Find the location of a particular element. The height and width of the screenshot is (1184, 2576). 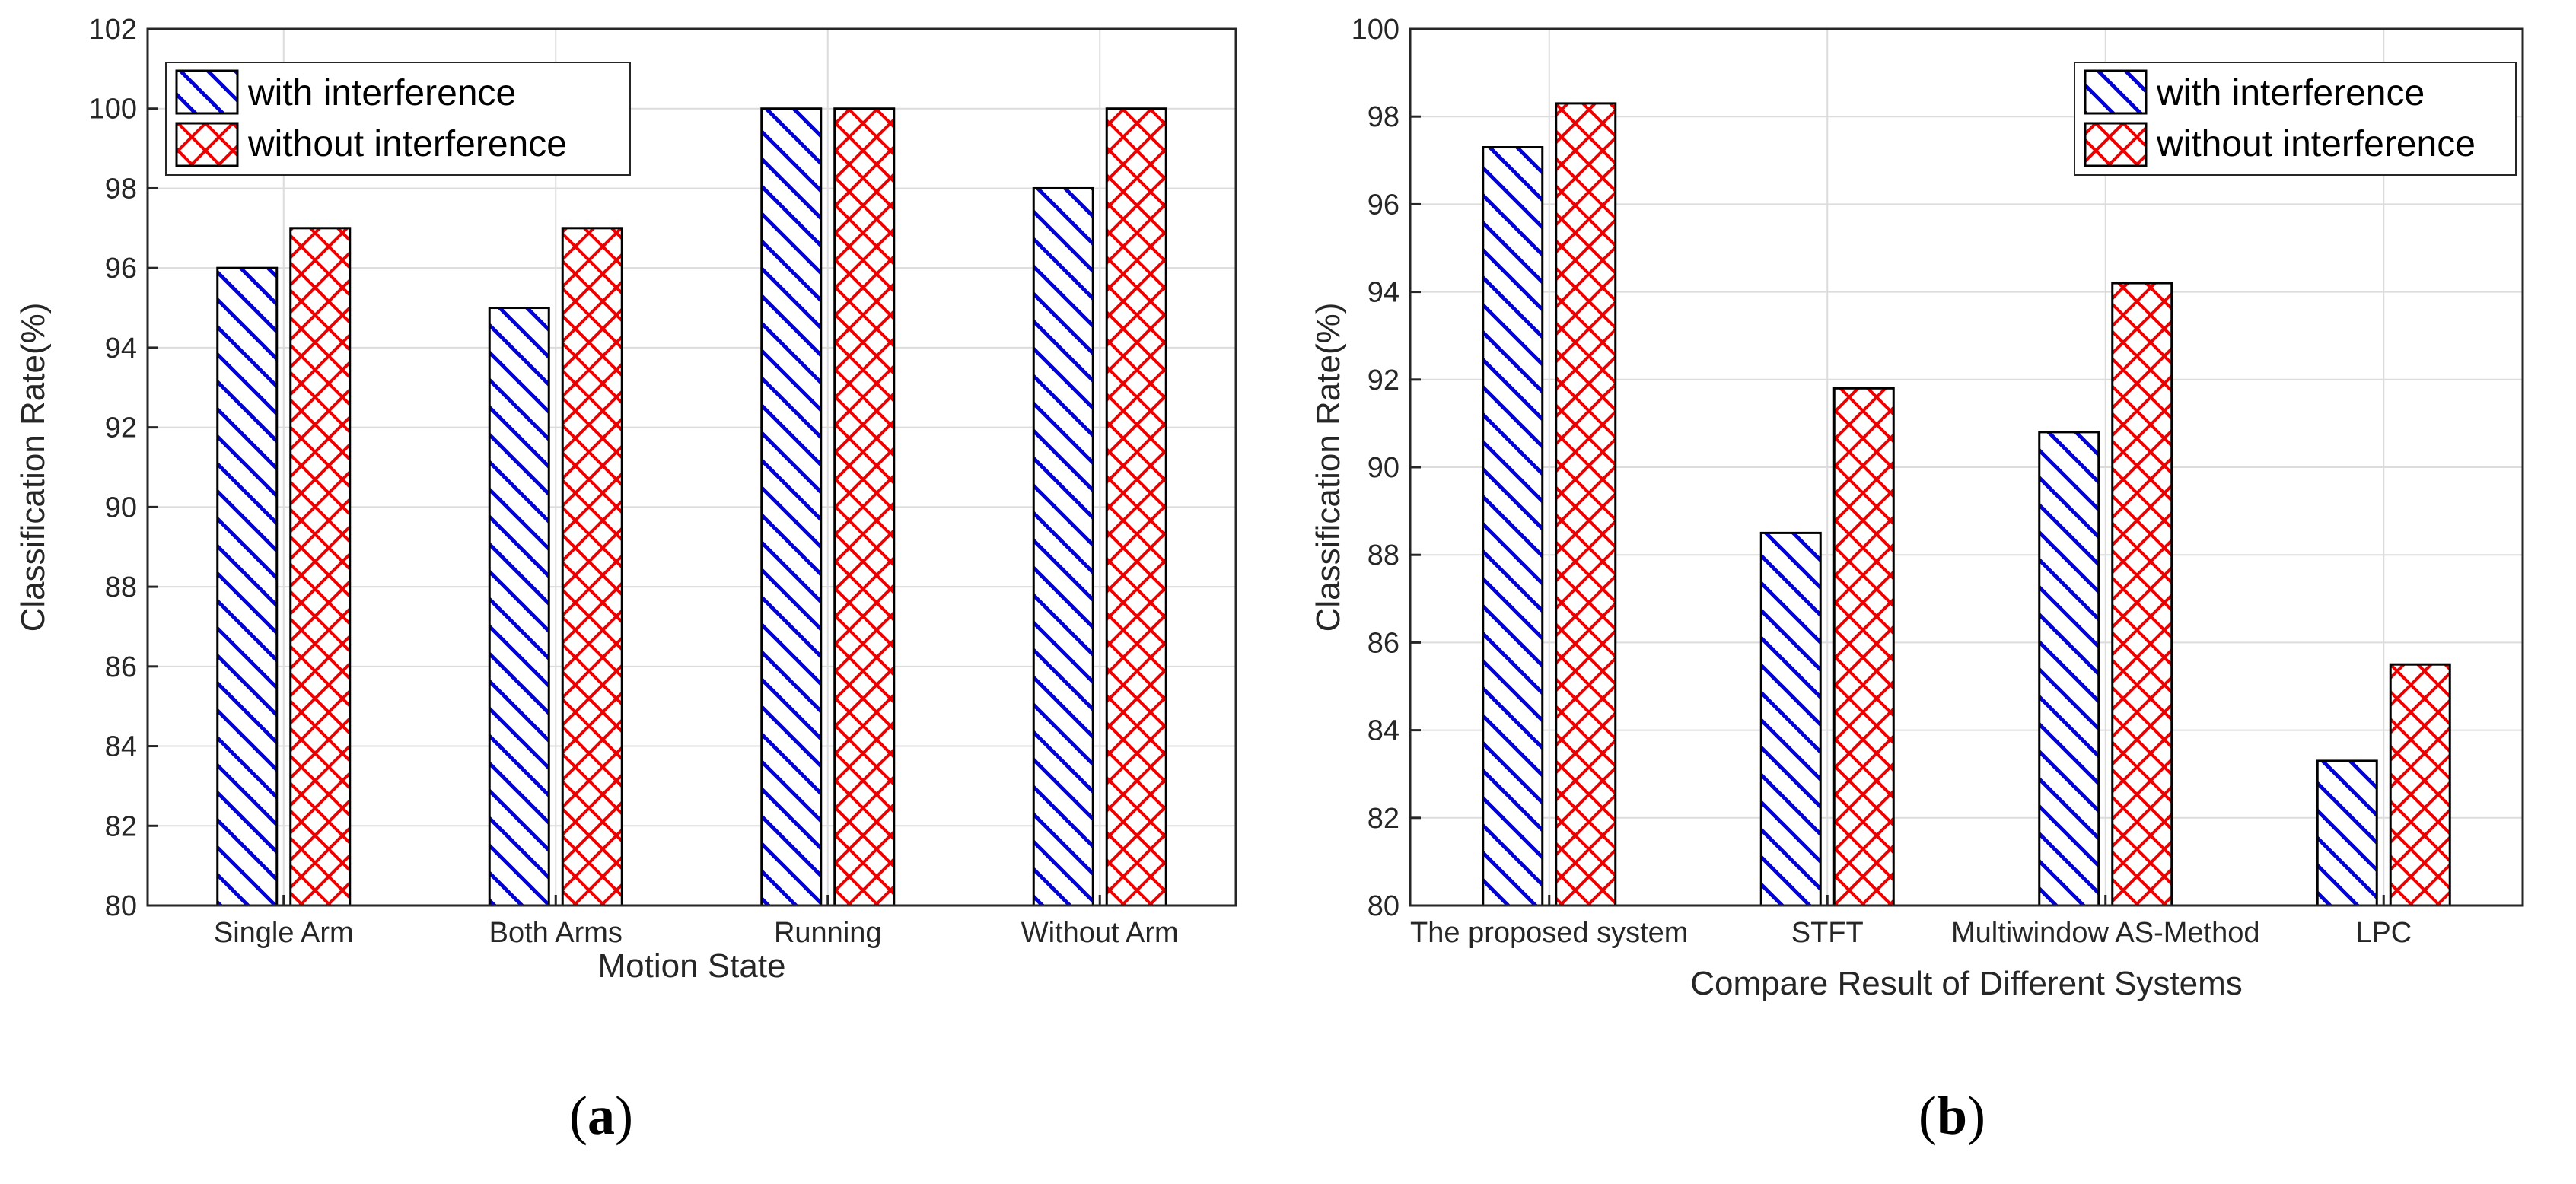

chart-b-legend-swatch-with is located at coordinates (2116, 92).